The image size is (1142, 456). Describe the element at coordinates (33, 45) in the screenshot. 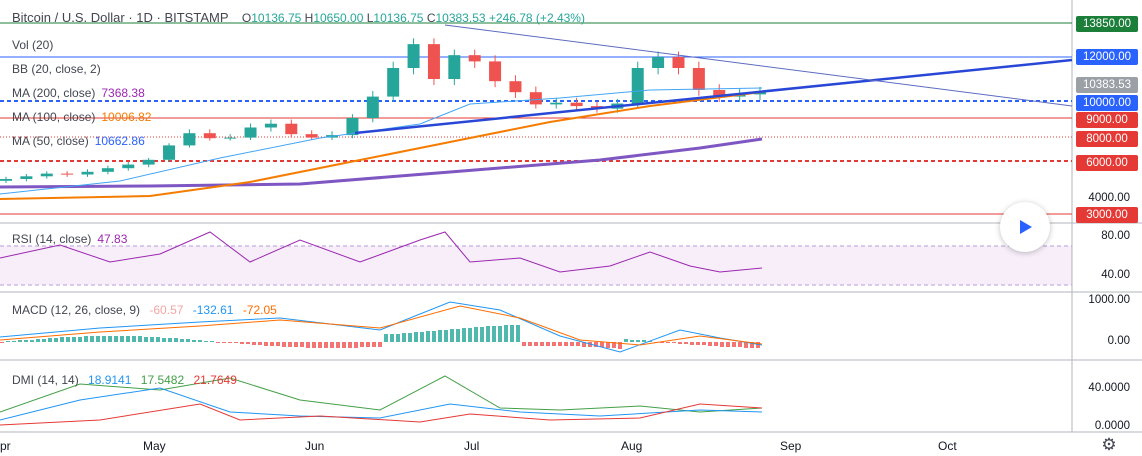

I see `vol-legend: Vol (20)` at that location.